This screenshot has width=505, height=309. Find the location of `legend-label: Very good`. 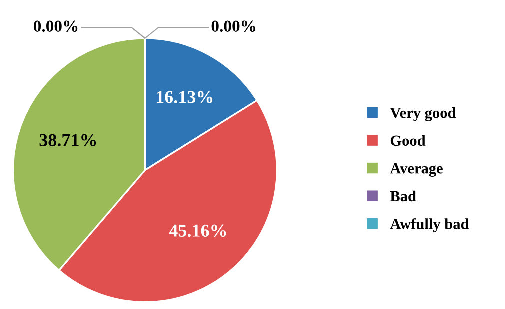

legend-label: Very good is located at coordinates (423, 115).